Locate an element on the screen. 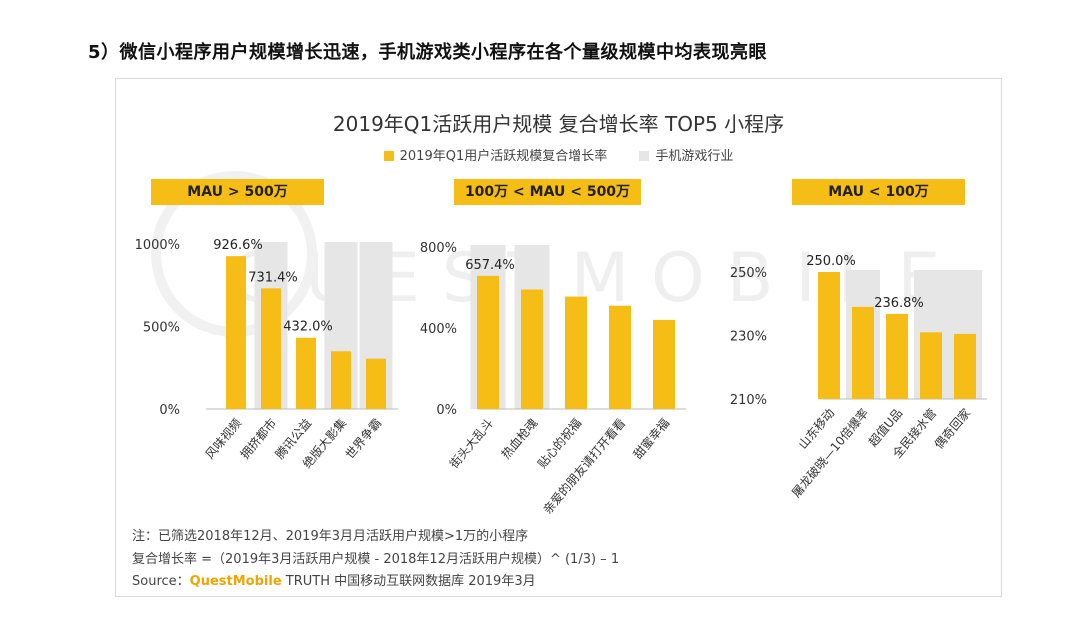  category-label: 亲爱的朋友请打开看看 is located at coordinates (584, 466).